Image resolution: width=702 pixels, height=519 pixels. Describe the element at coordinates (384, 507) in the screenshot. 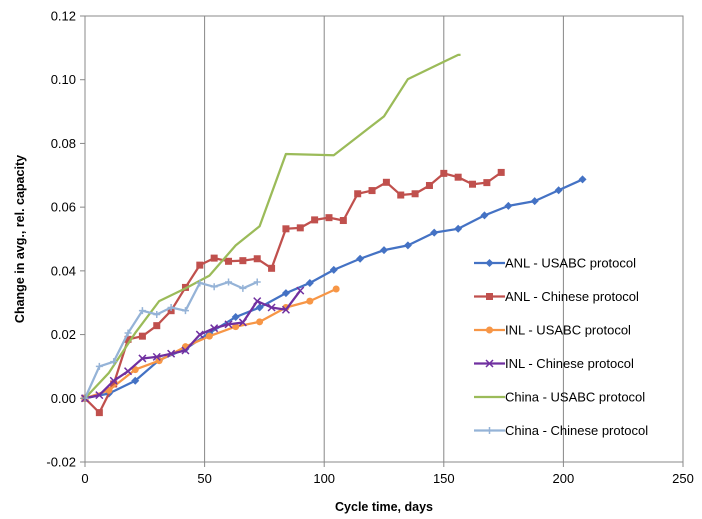

I see `x-axis-title: Cycle time, days` at that location.